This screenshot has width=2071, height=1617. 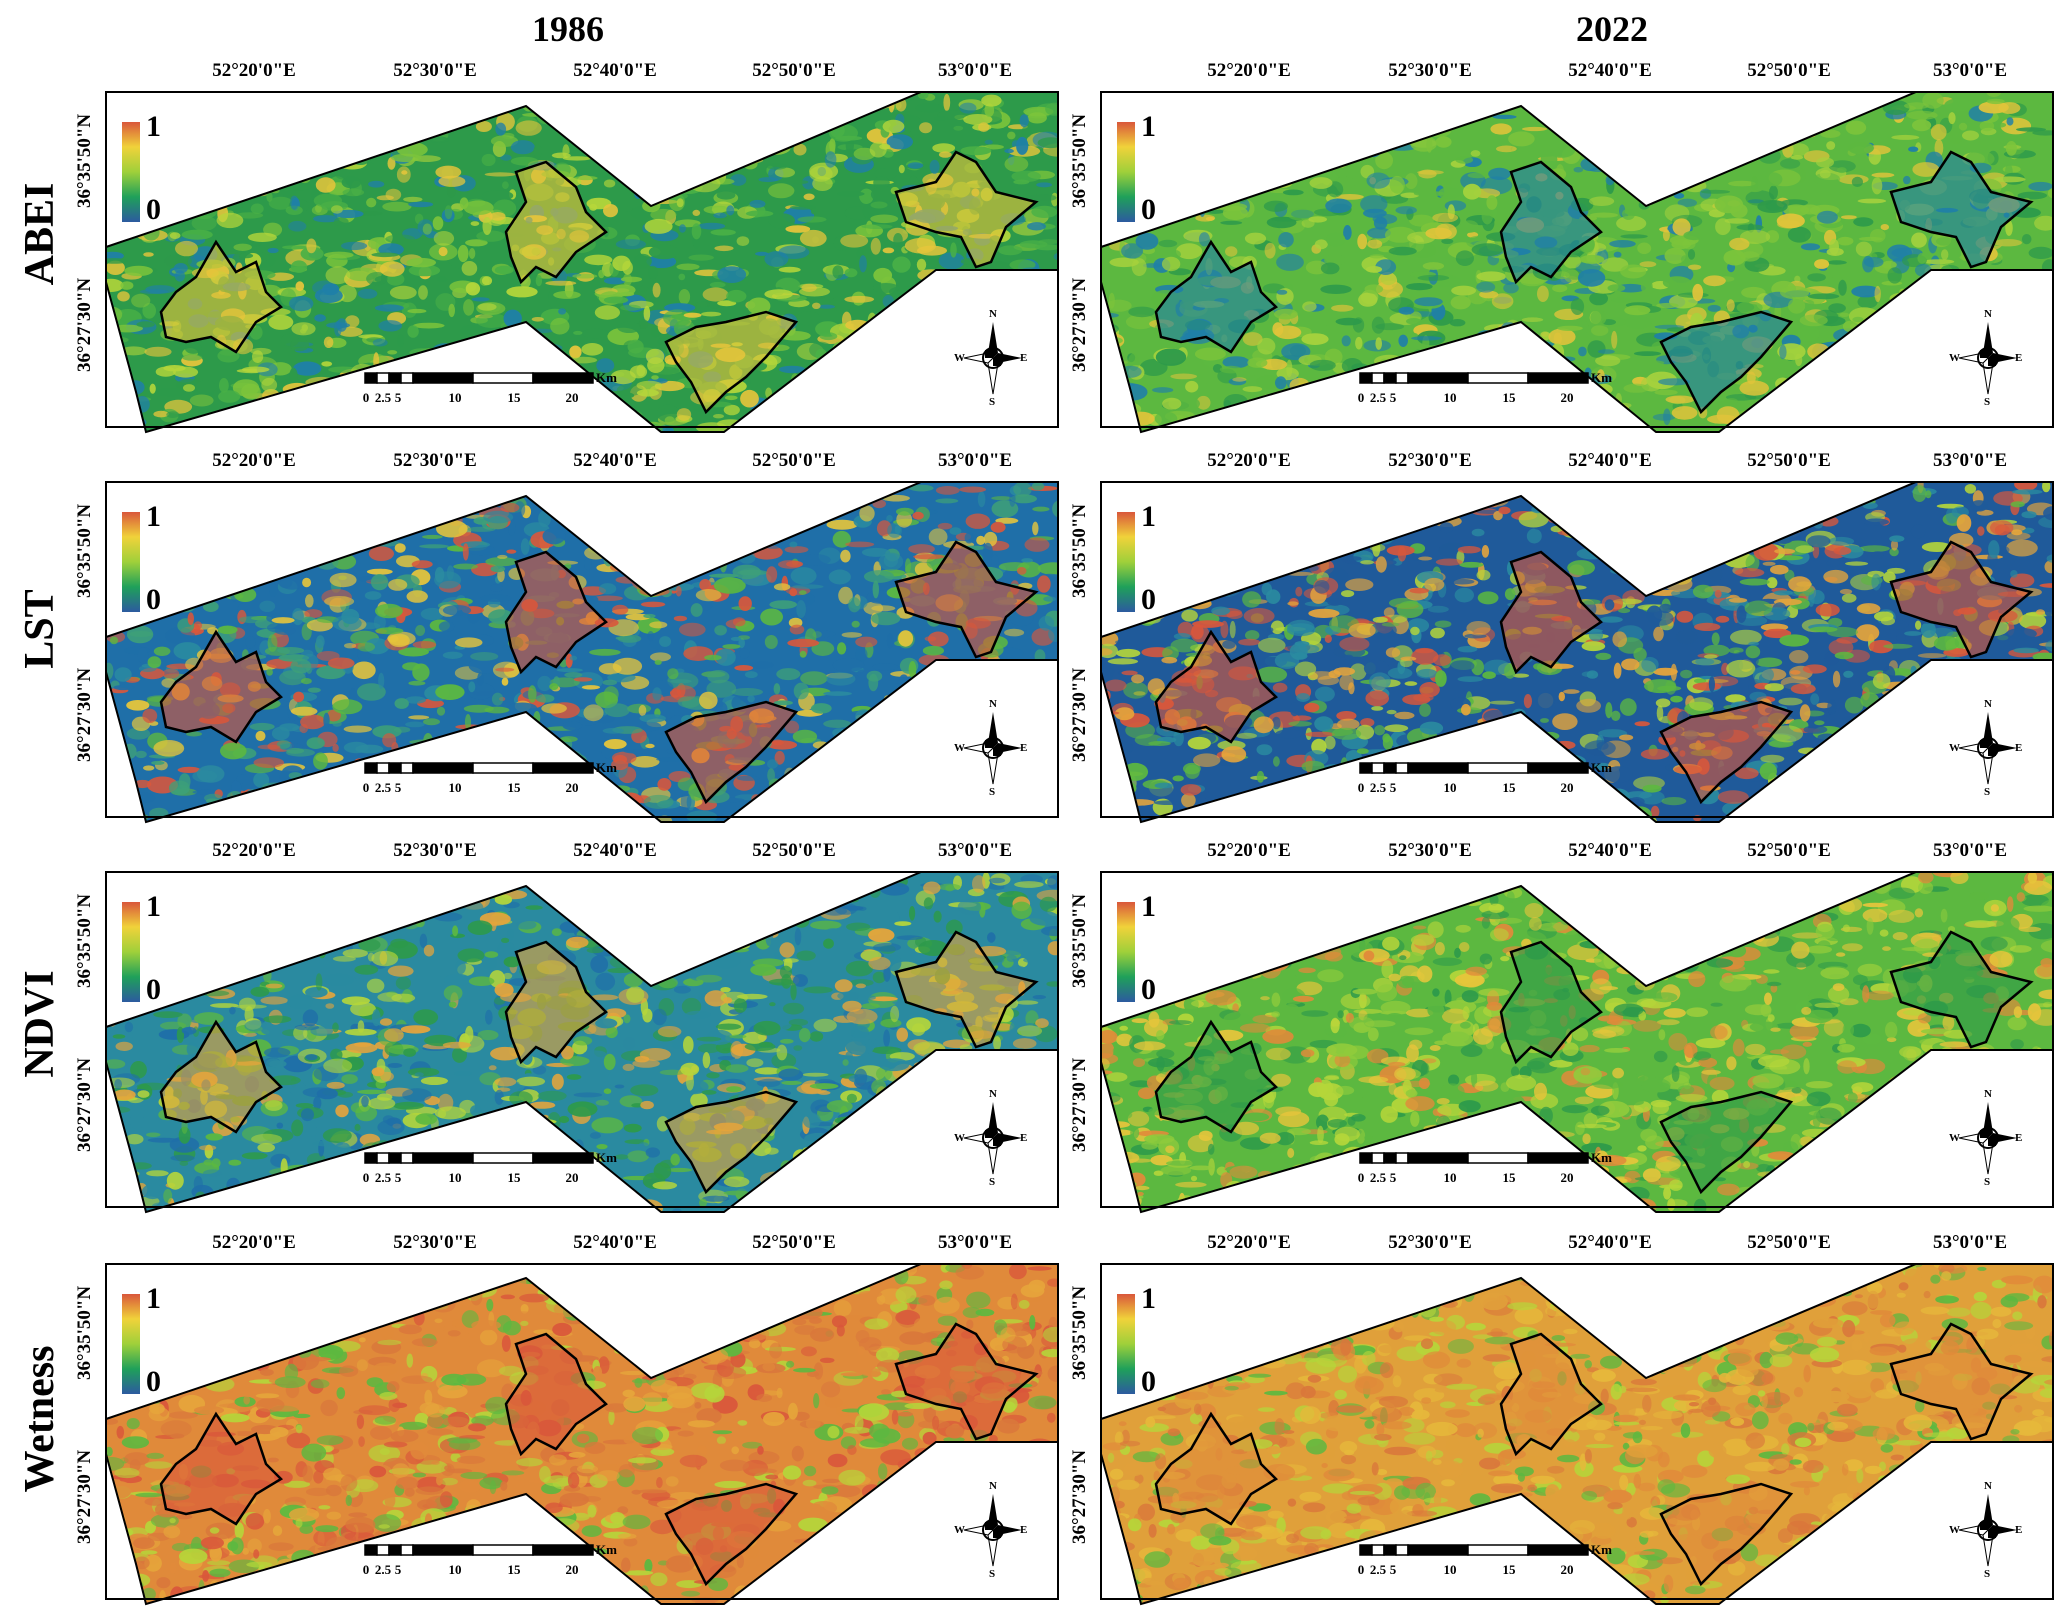 What do you see at coordinates (1601, 767) in the screenshot?
I see `scale-unit-label: Km` at bounding box center [1601, 767].